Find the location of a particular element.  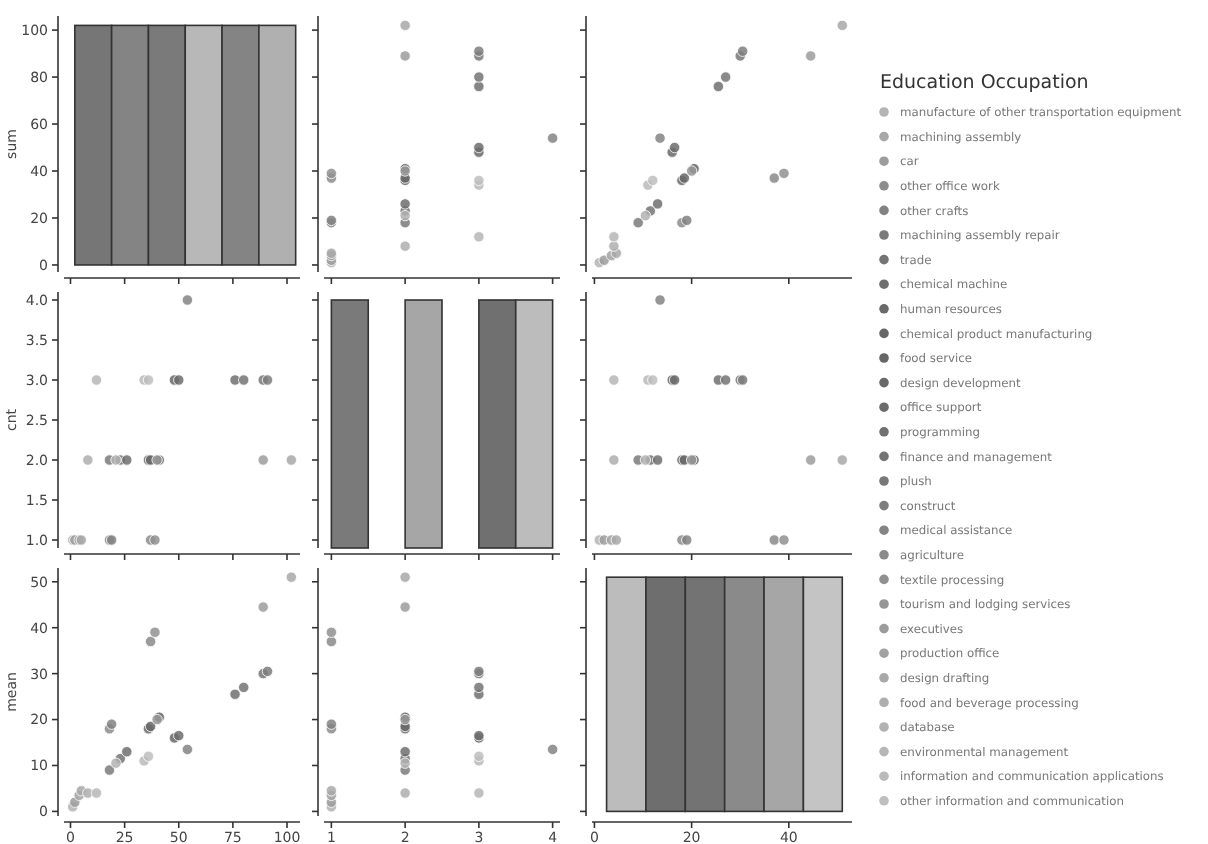

legend-title: Education Occupation is located at coordinates (984, 83).